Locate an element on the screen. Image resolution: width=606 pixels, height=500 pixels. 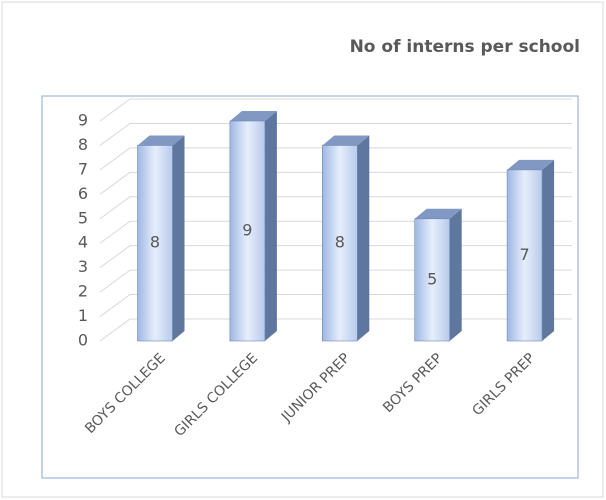
y-tick-label: 7 is located at coordinates (83, 168).